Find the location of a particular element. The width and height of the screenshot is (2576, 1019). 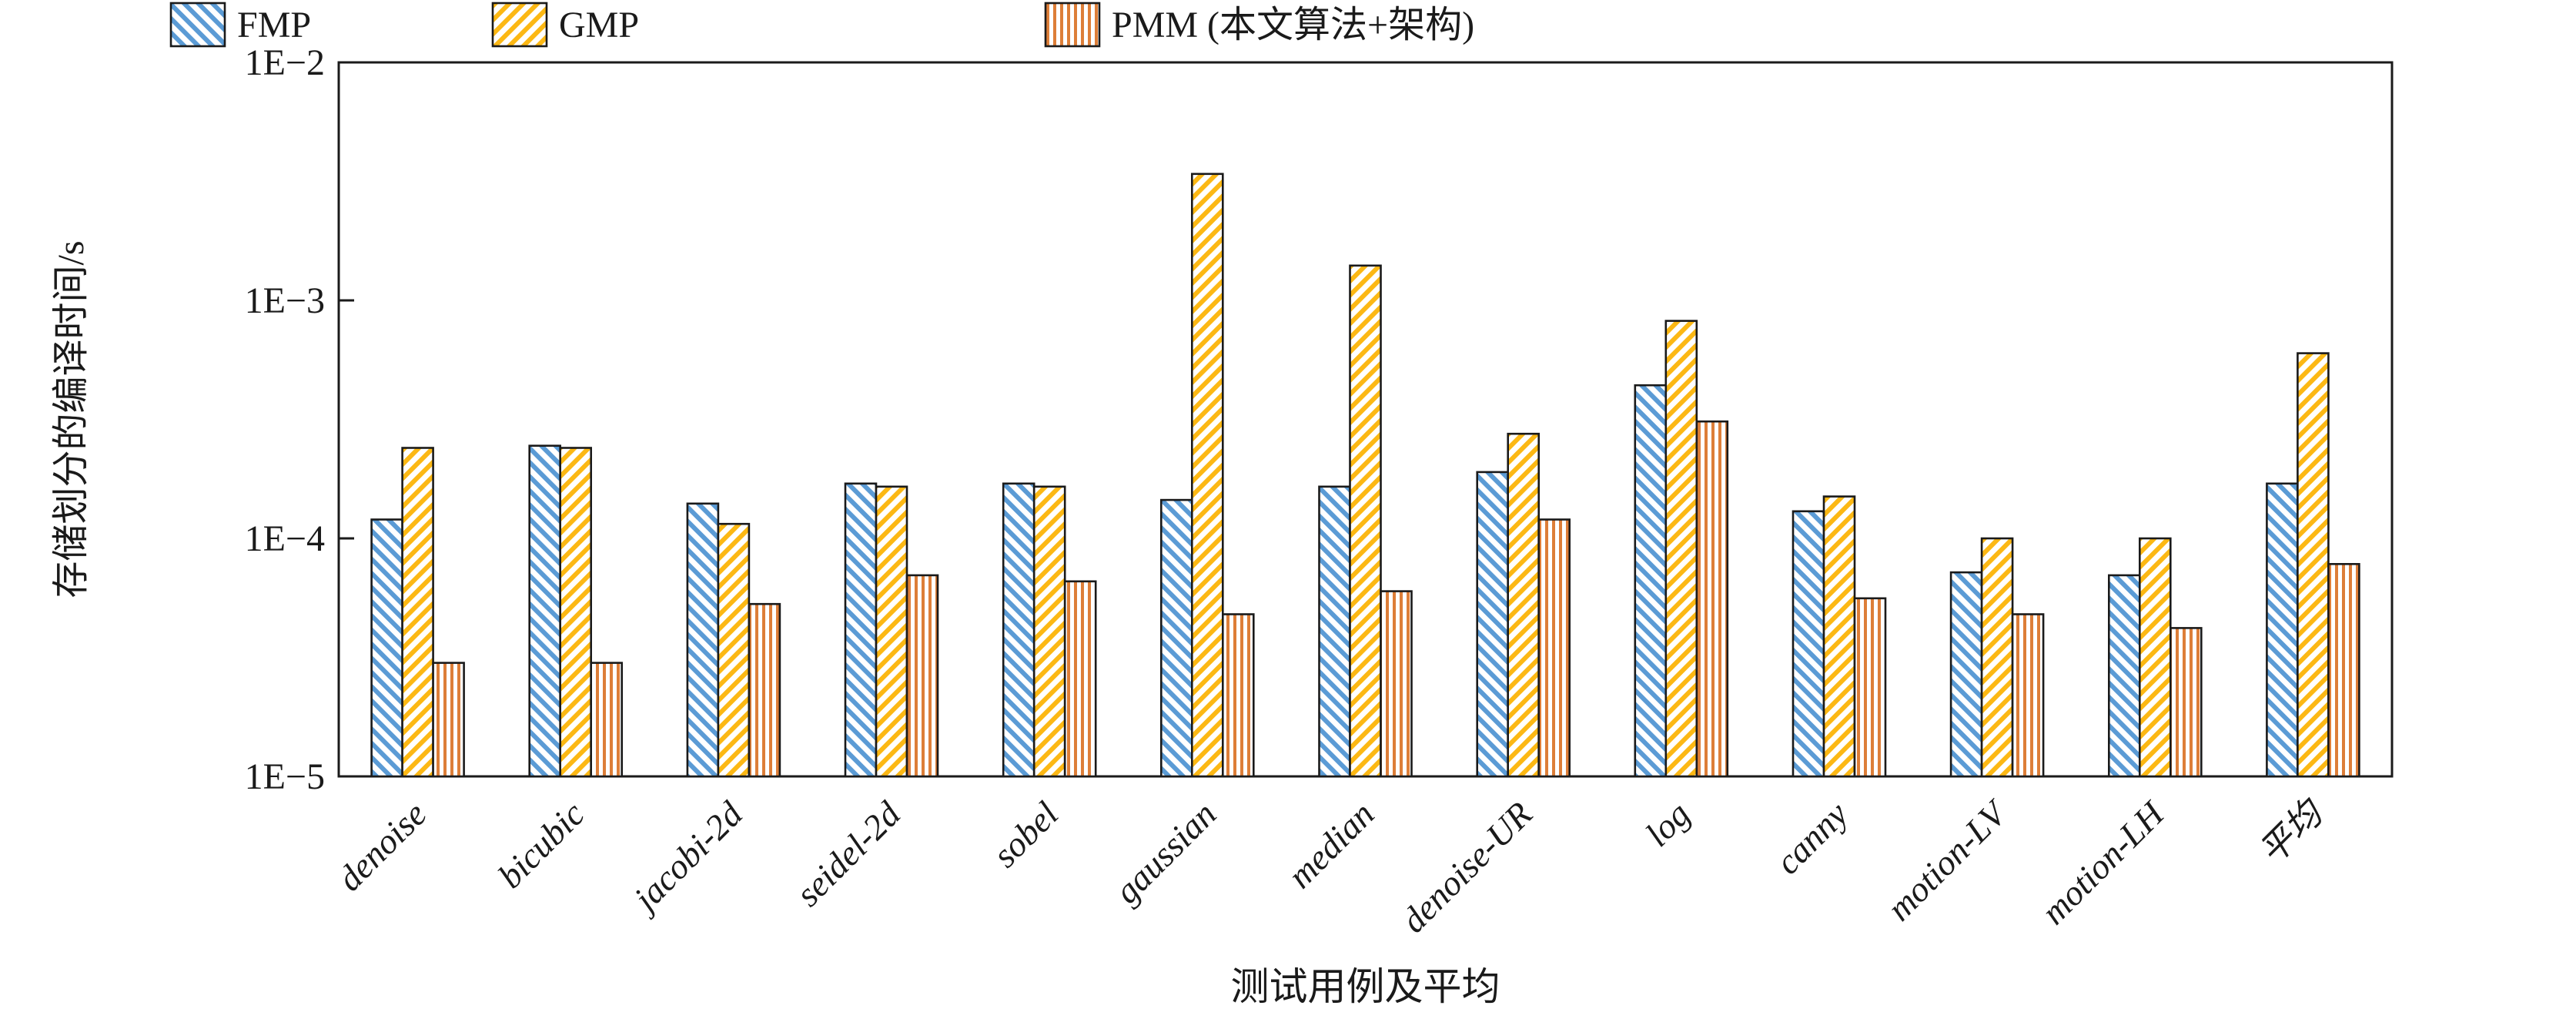

bar-bicubic-PMM is located at coordinates (607, 720).